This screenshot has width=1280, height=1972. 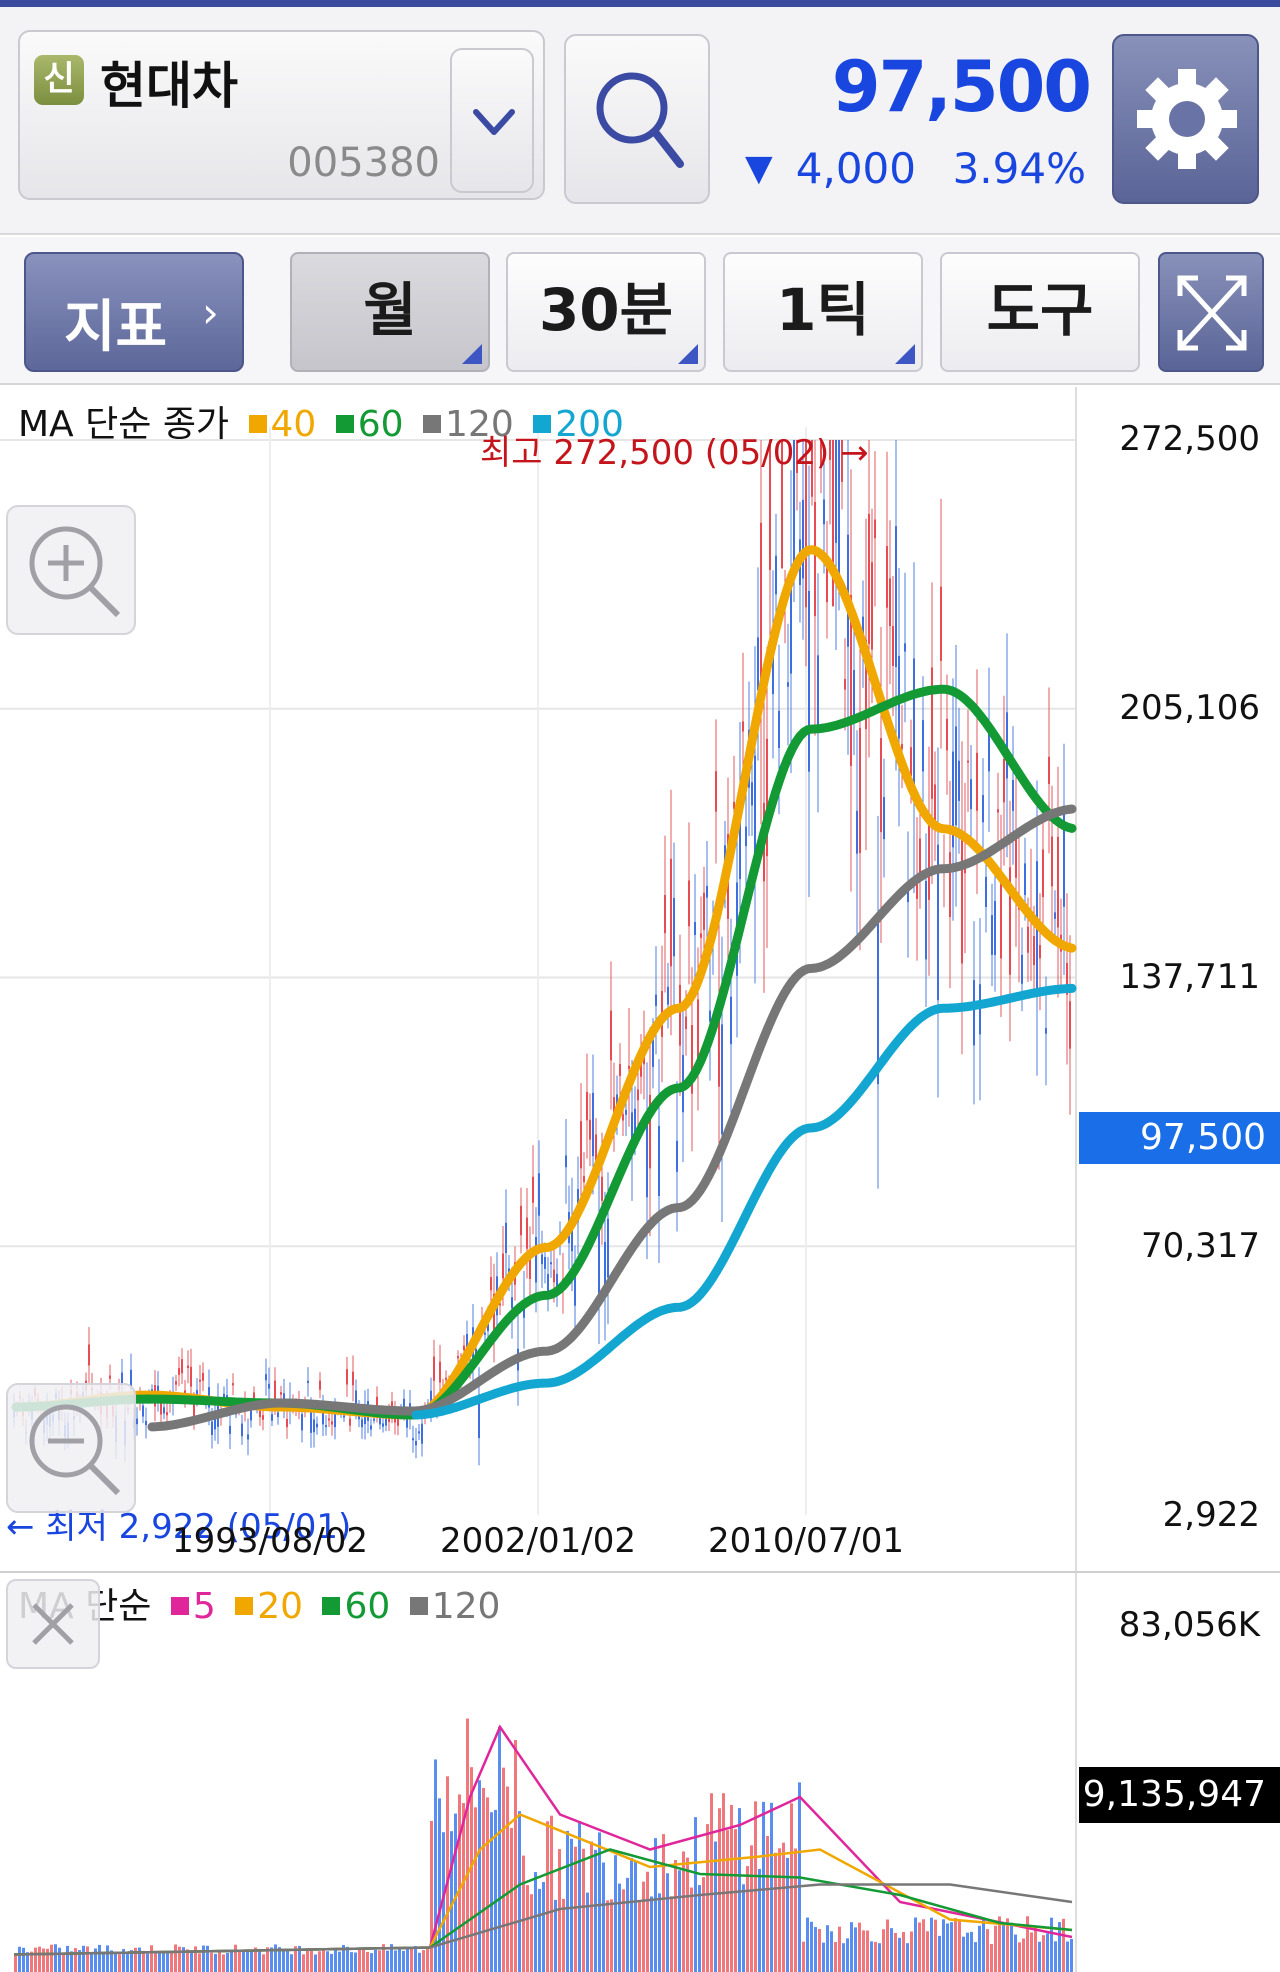 What do you see at coordinates (280, 1606) in the screenshot?
I see `legend-vma20: 20` at bounding box center [280, 1606].